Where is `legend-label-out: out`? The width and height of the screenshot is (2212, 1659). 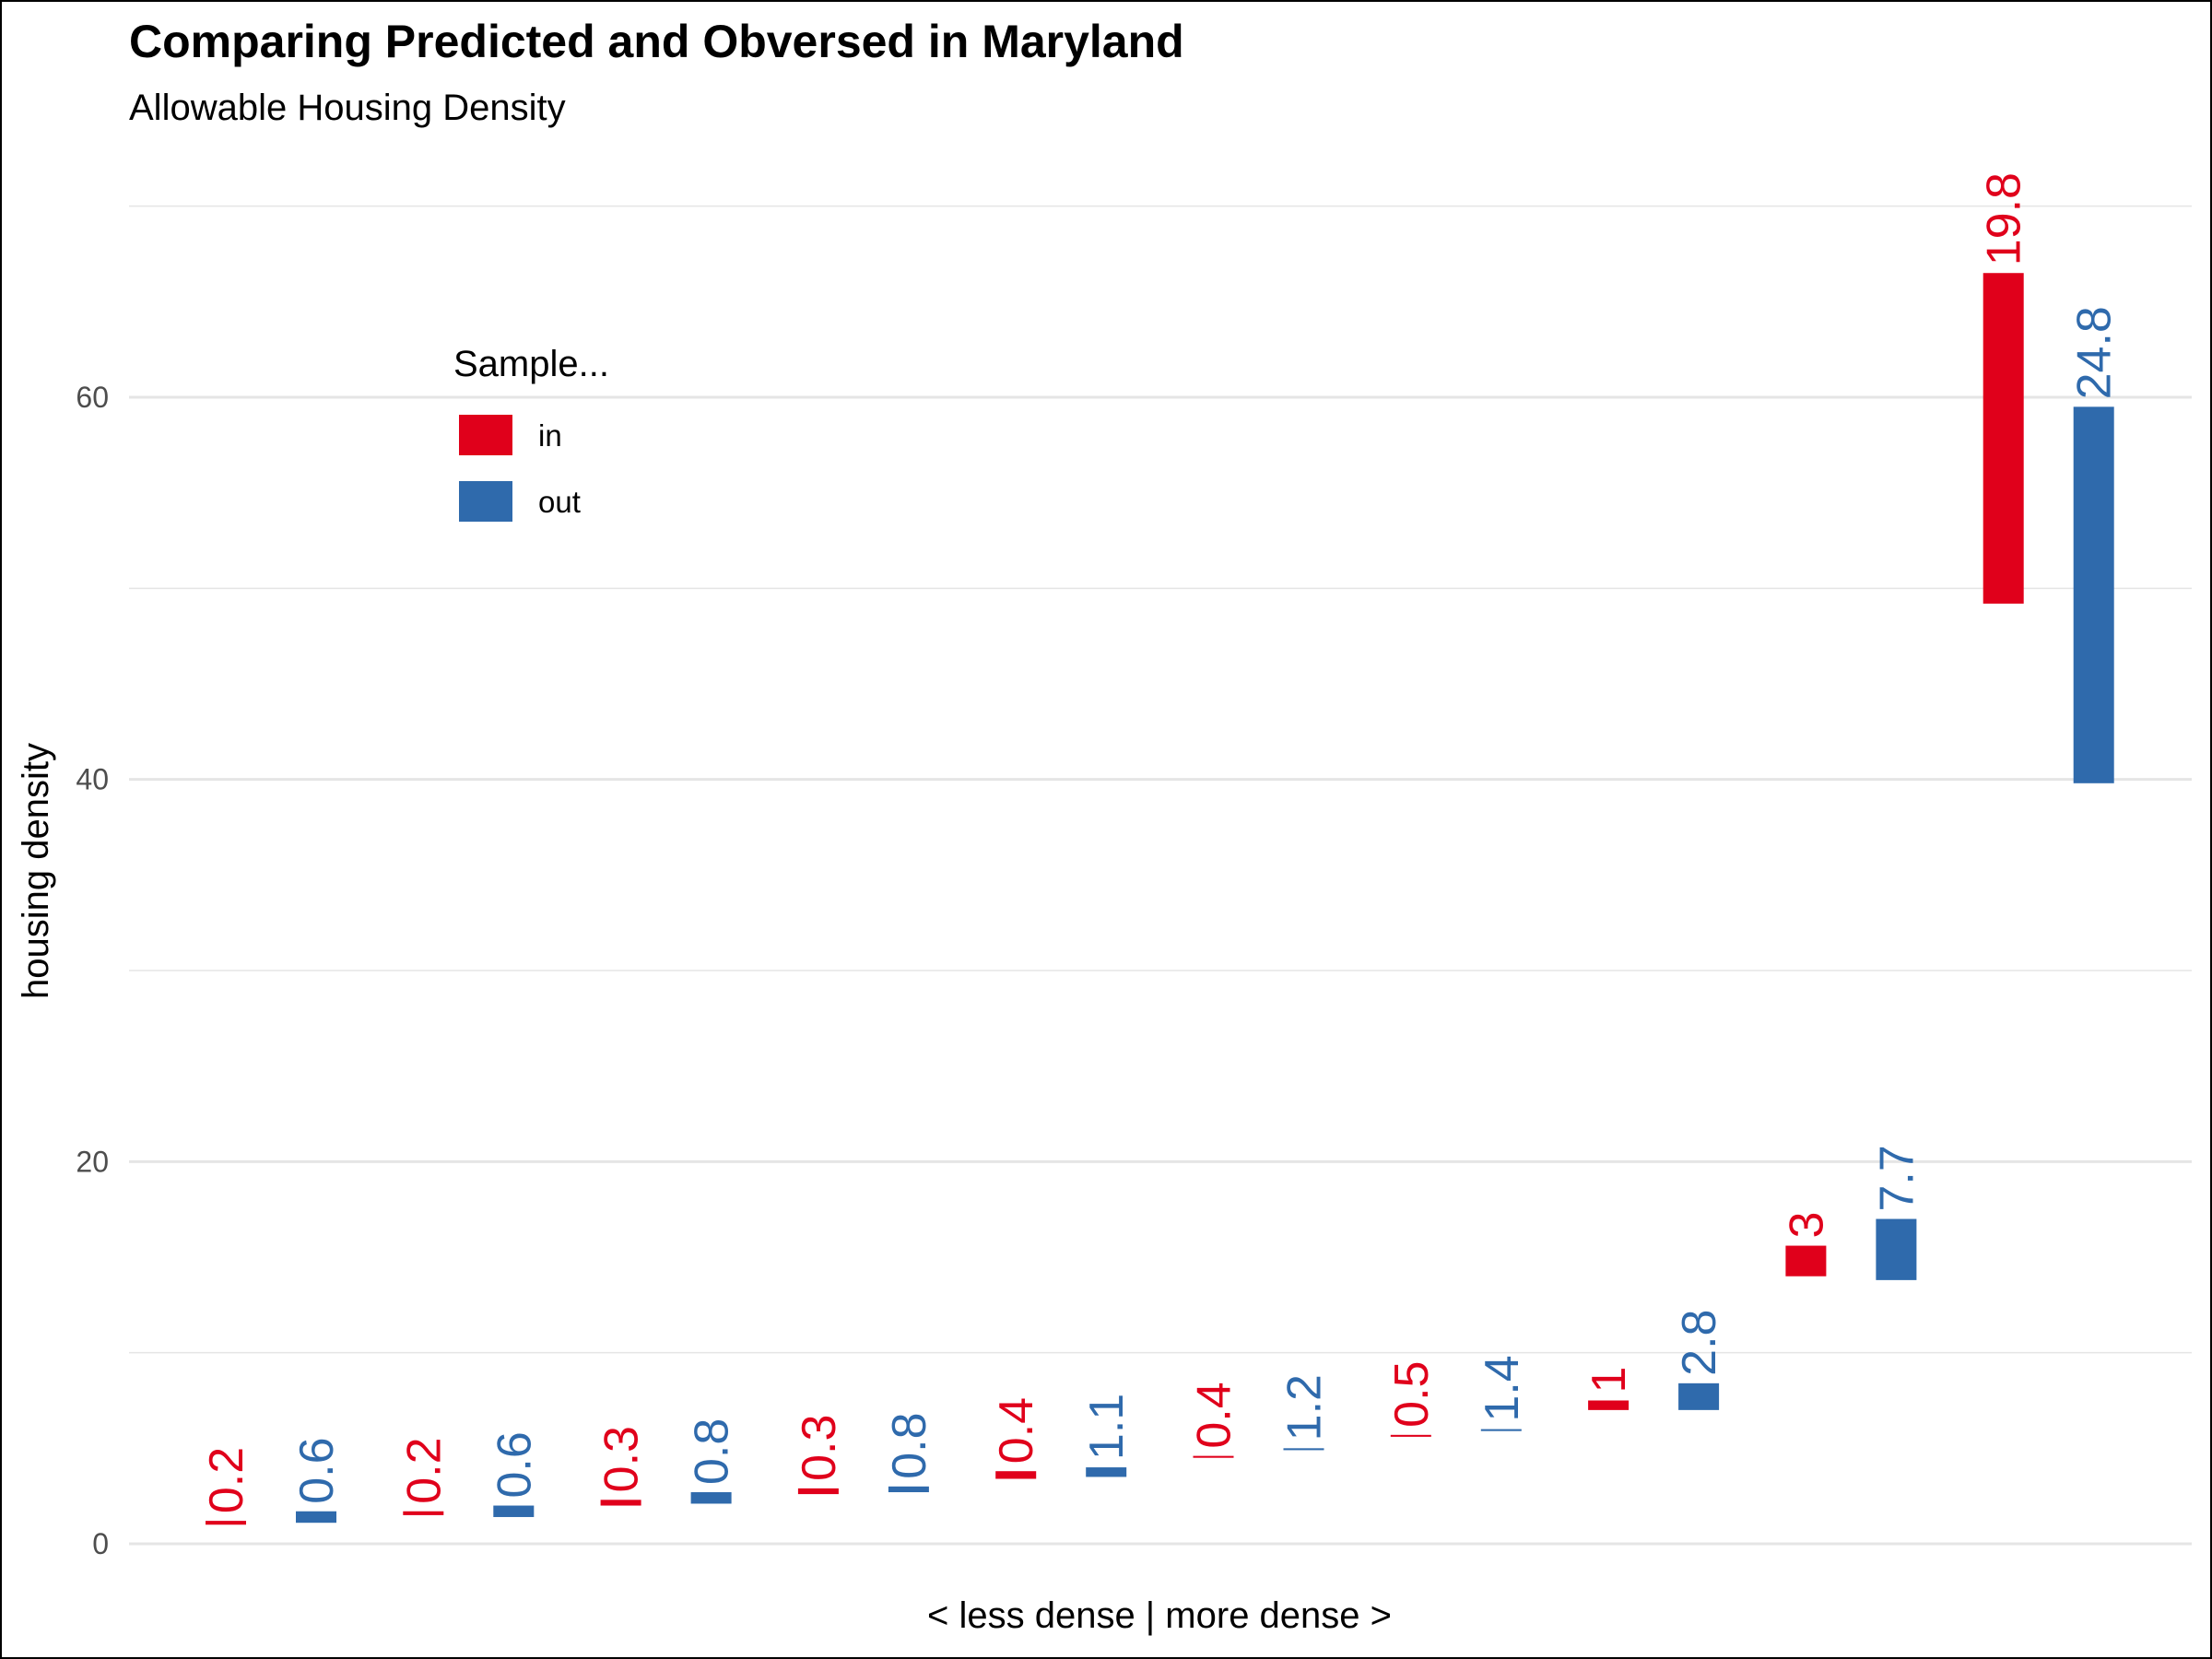
legend-label-out: out is located at coordinates (559, 502).